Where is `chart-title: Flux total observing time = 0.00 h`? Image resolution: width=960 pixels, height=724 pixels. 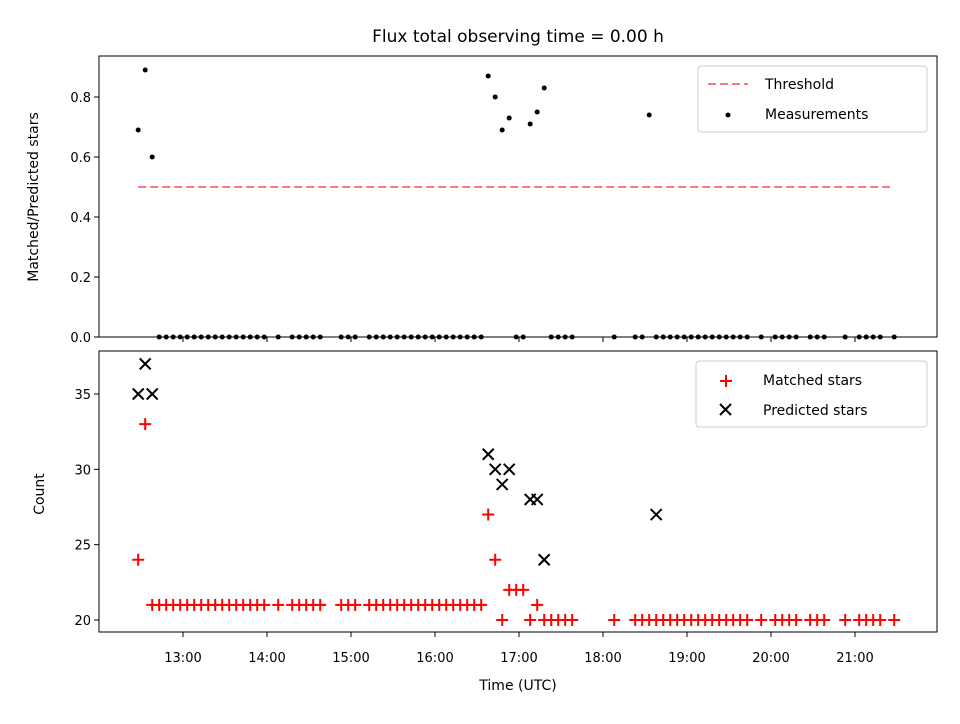 chart-title: Flux total observing time = 0.00 h is located at coordinates (518, 37).